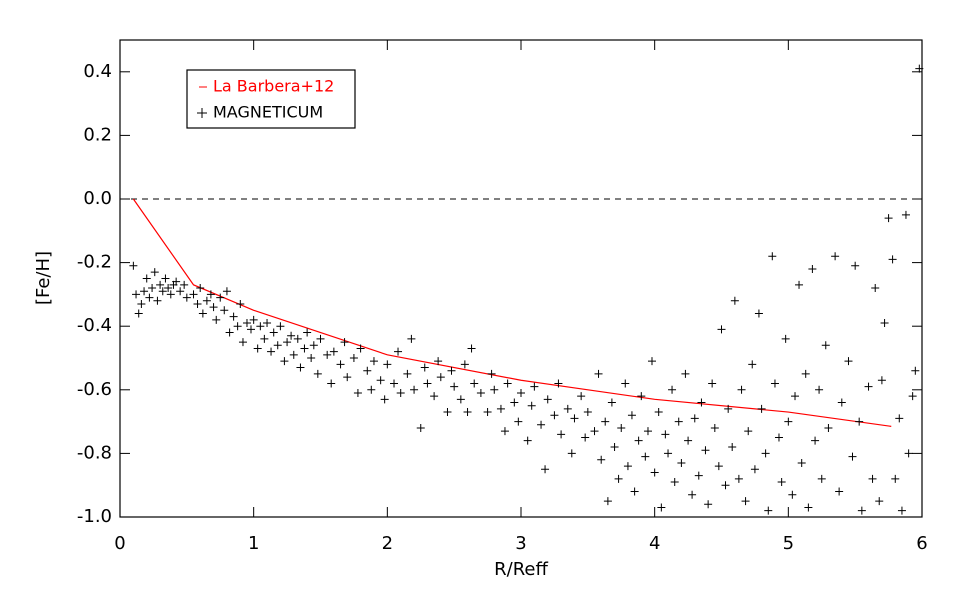  I want to click on y-tick-label: 0.2, so click(97, 134).